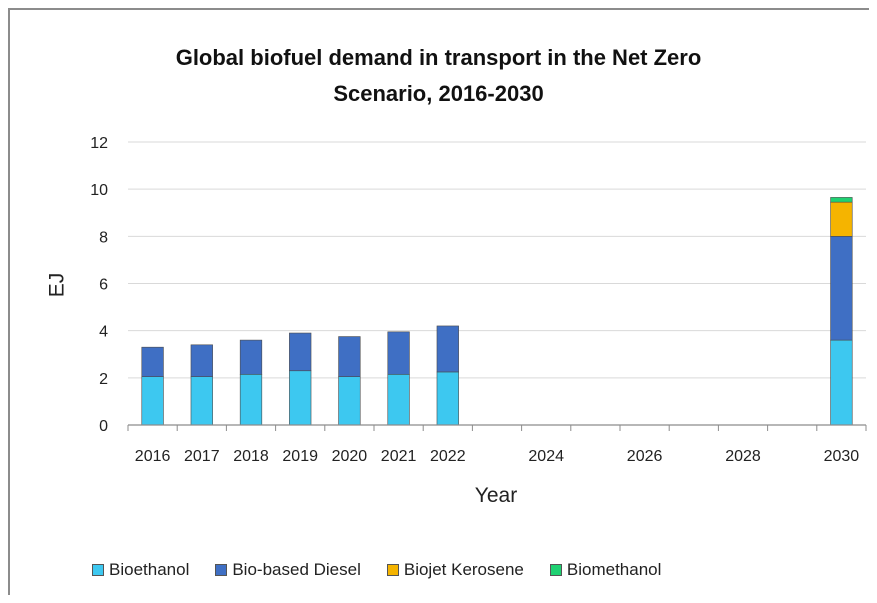 This screenshot has height=603, width=877. I want to click on y-tick-label-2: 2, so click(103, 379).